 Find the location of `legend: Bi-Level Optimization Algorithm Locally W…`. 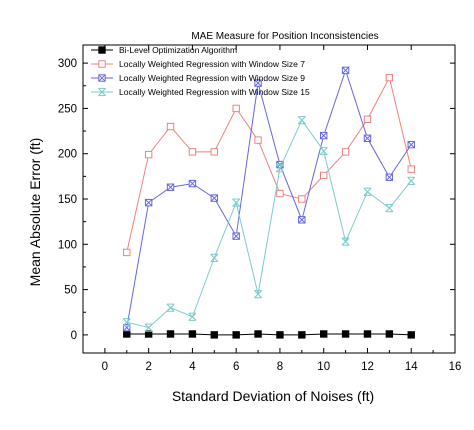

legend: Bi-Level Optimization Algorithm Locally W… is located at coordinates (200, 71).